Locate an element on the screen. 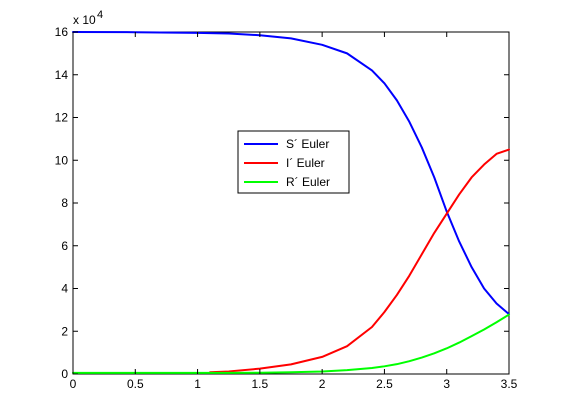 The width and height of the screenshot is (561, 420). legend: S´ Euler I´ Euler R´ Euler is located at coordinates (293, 162).